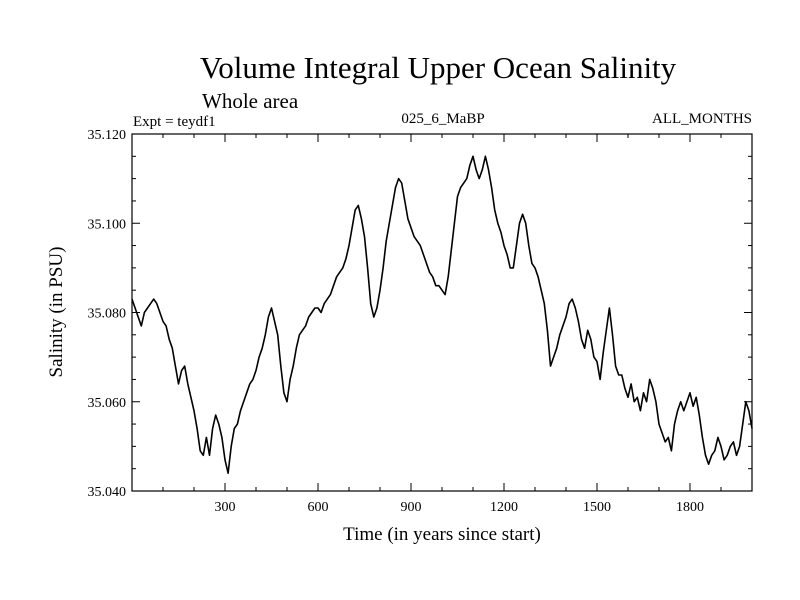  I want to click on x-tick-label: 900, so click(411, 507).